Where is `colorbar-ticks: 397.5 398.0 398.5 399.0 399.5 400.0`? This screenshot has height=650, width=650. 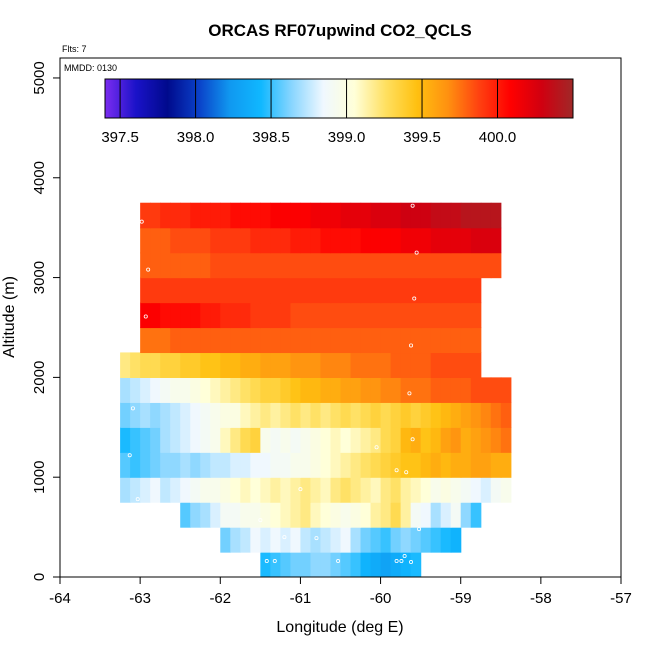
colorbar-ticks: 397.5 398.0 398.5 399.0 399.5 400.0 is located at coordinates (308, 112).